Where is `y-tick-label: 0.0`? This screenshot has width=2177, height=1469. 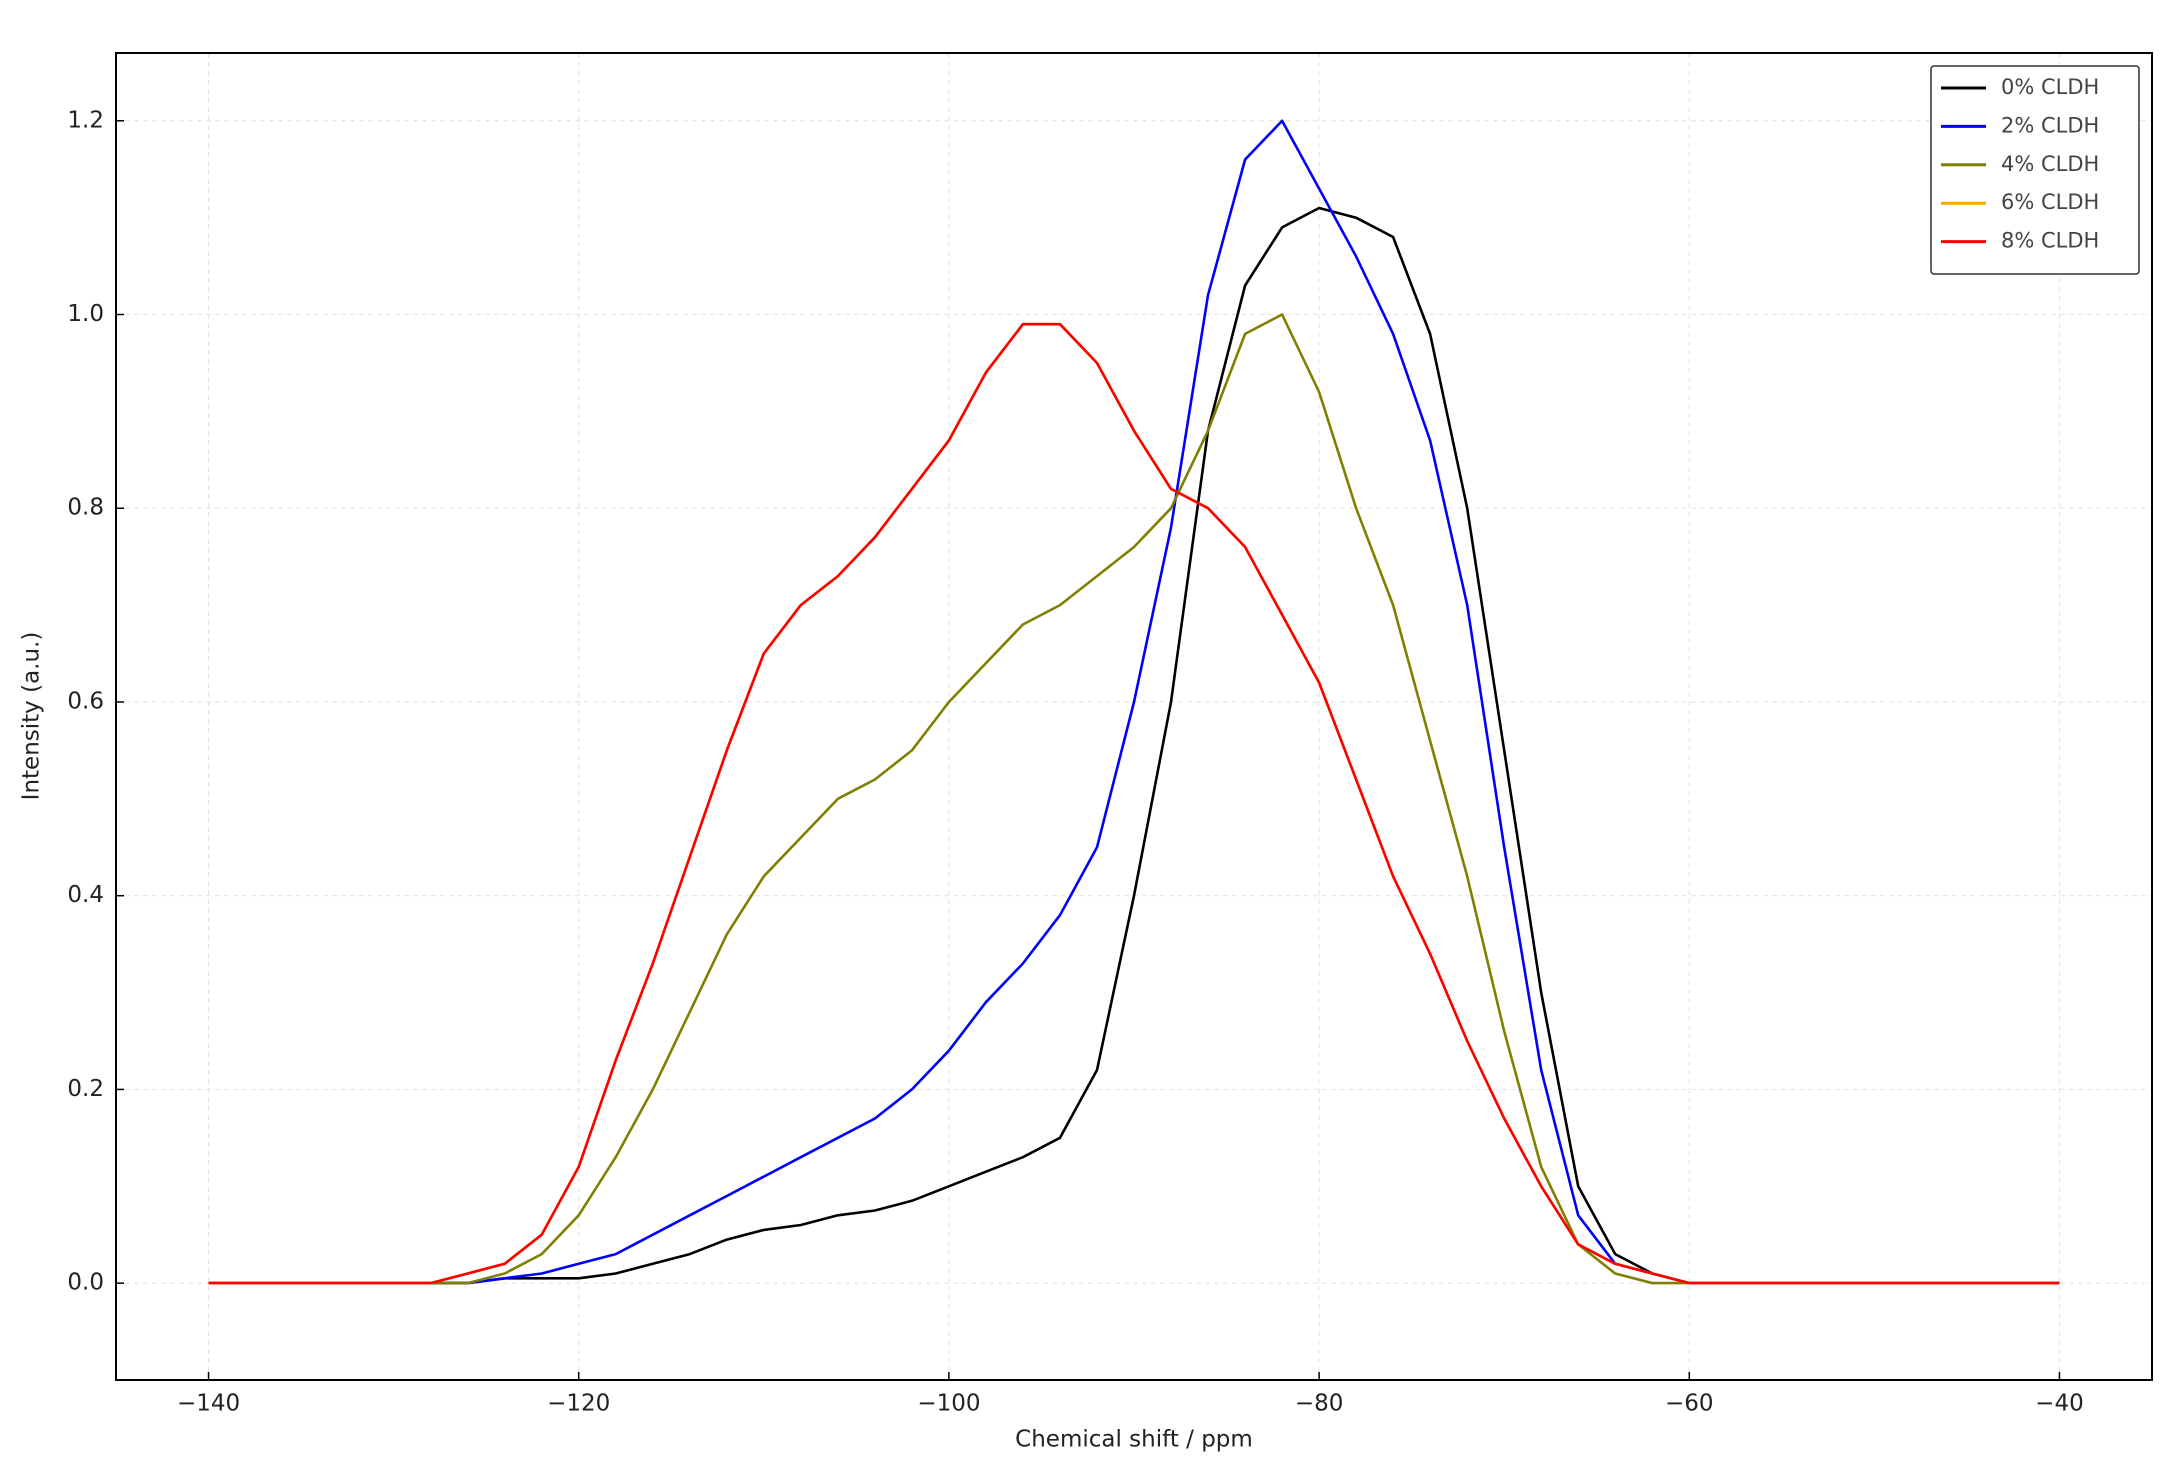 y-tick-label: 0.0 is located at coordinates (85, 1283).